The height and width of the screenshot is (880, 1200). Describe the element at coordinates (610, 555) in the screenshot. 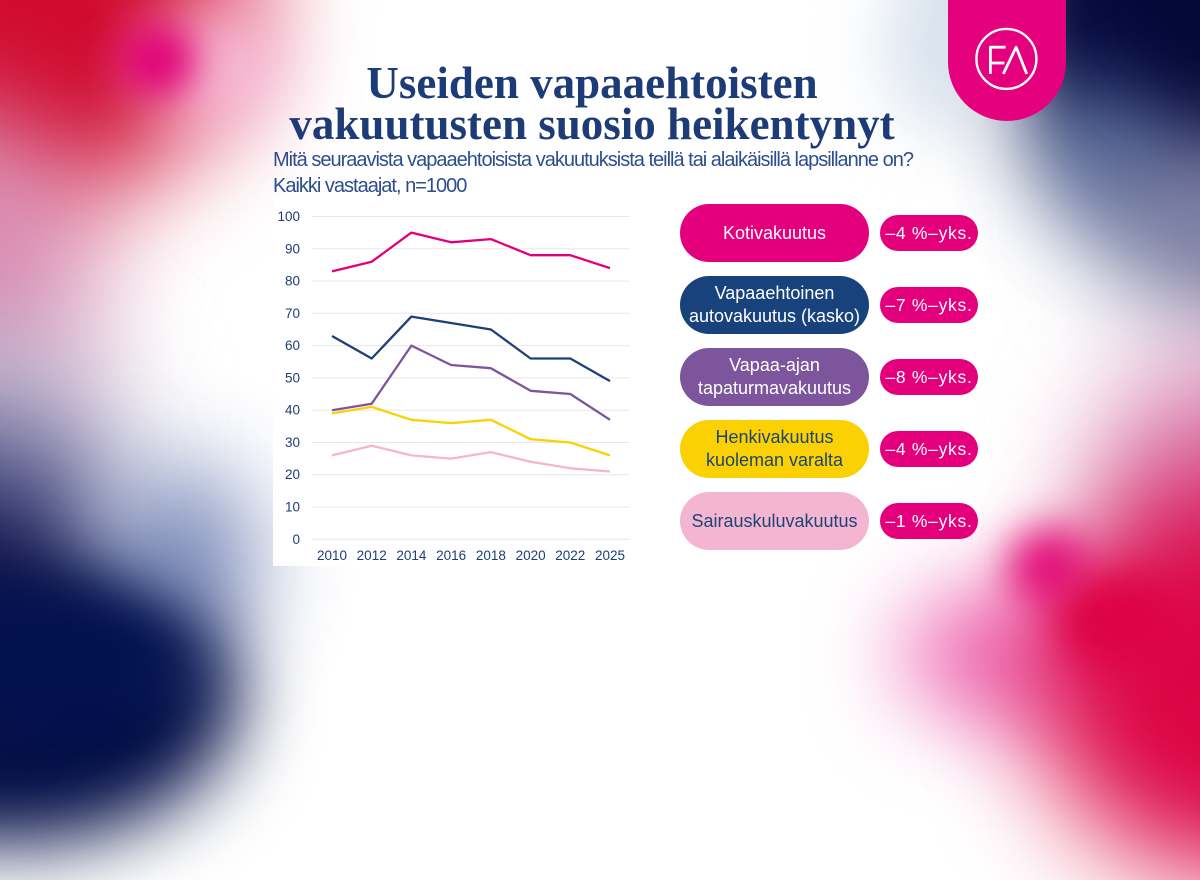

I see `svg-text: 2025` at that location.